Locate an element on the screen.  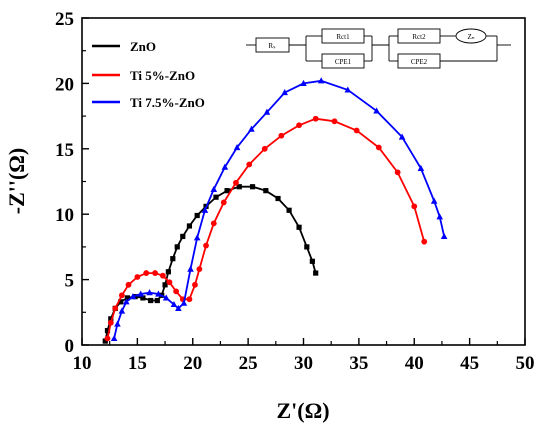
x-tick-label: 45 is located at coordinates (469, 363).